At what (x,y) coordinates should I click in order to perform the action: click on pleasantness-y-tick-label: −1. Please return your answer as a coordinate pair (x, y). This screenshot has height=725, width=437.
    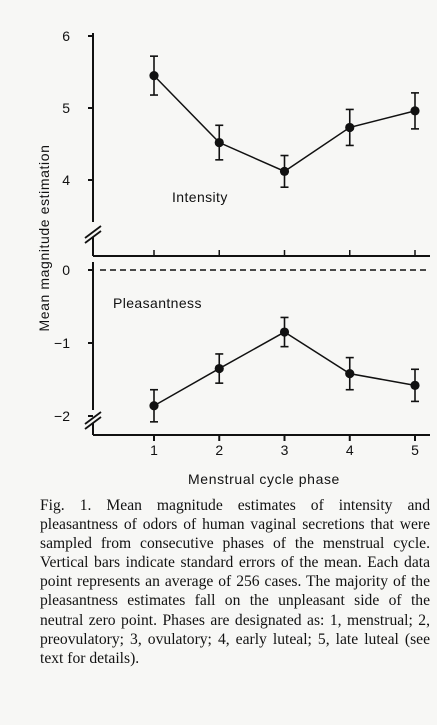
    Looking at the image, I should click on (62, 343).